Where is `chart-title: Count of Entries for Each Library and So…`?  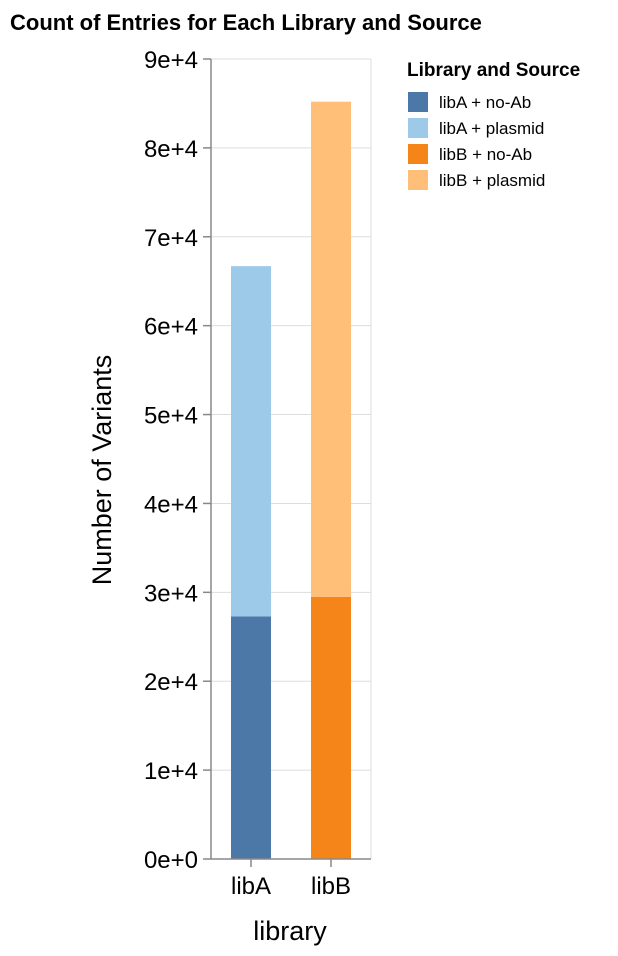 chart-title: Count of Entries for Each Library and So… is located at coordinates (246, 22).